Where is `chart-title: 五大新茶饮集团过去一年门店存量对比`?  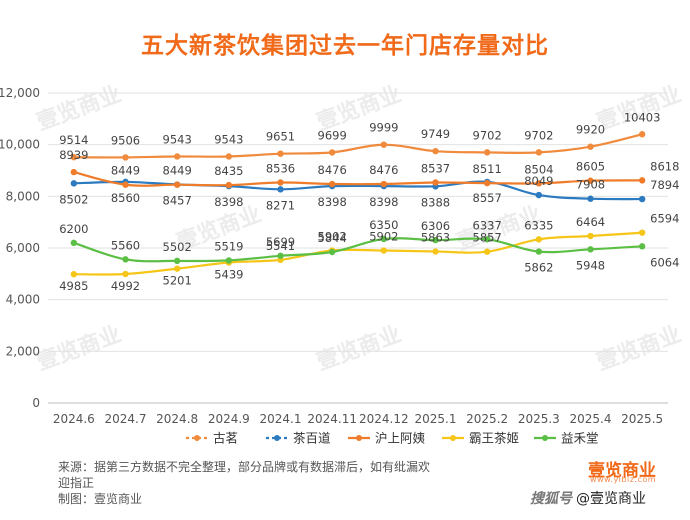
chart-title: 五大新茶饮集团过去一年门店存量对比 is located at coordinates (345, 46).